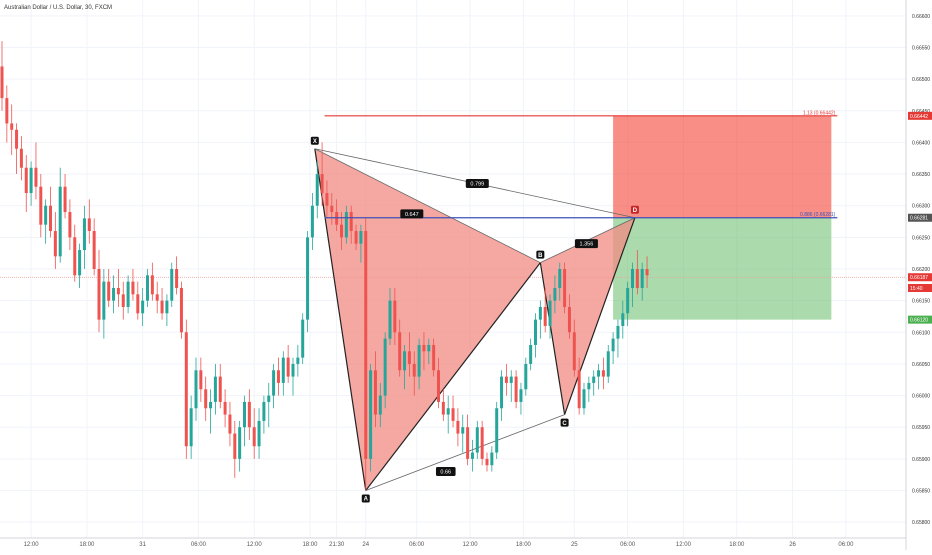 The height and width of the screenshot is (555, 932). I want to click on price-tick-label: 0.65900, so click(921, 460).